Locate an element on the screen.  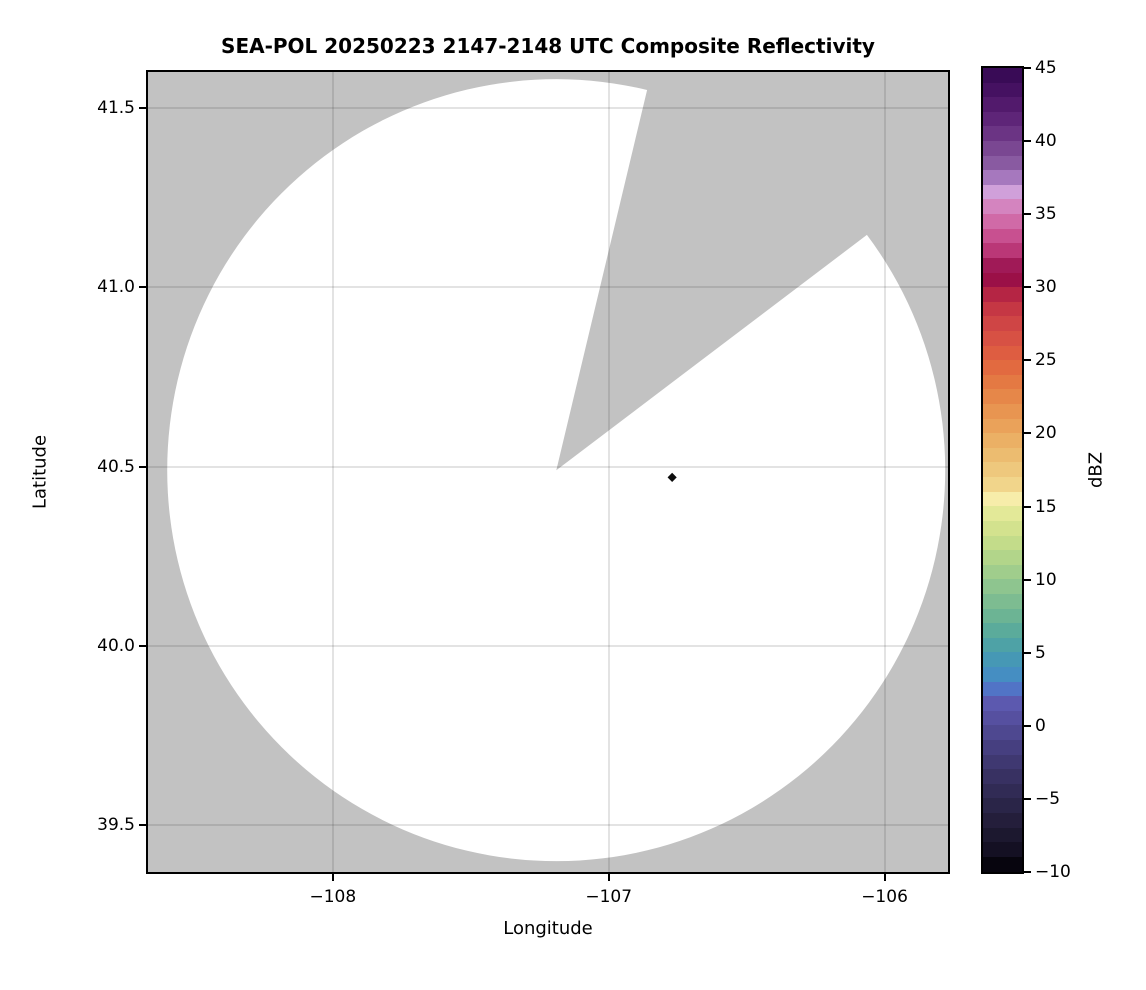
colorbar is located at coordinates (1002, 470).